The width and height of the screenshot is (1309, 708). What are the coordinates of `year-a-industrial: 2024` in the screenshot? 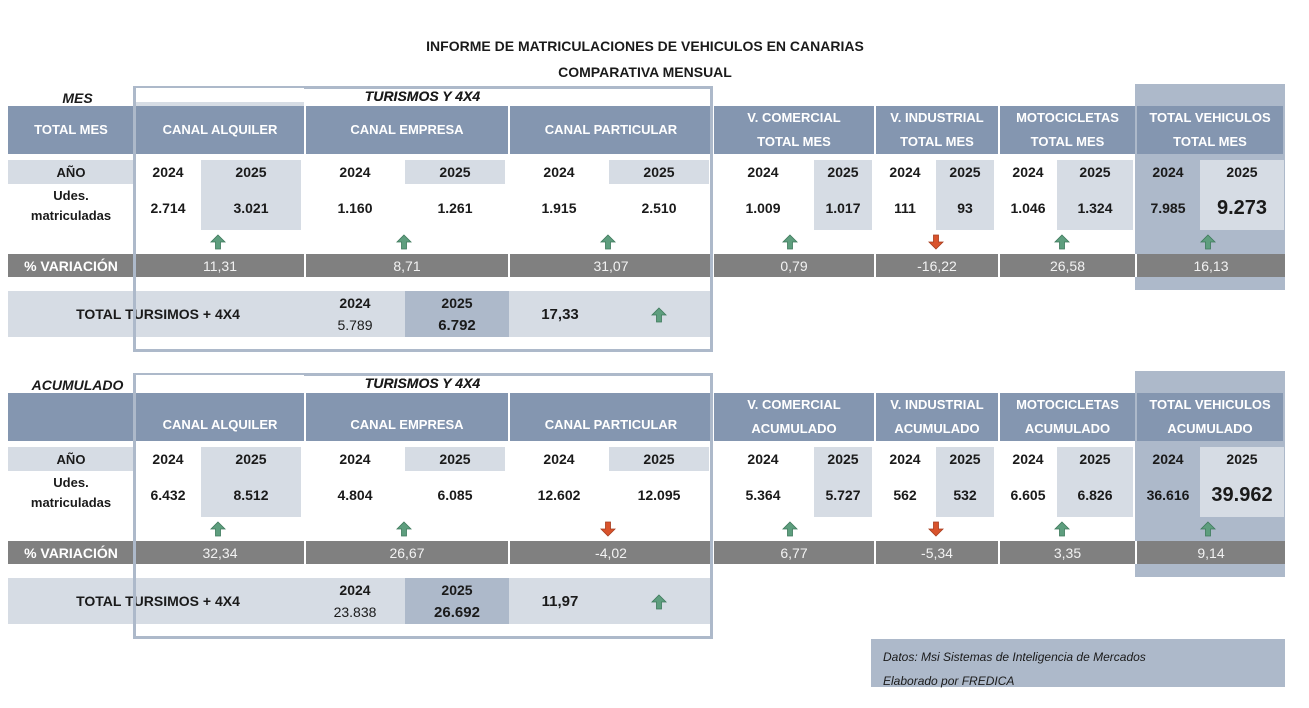 It's located at (905, 459).